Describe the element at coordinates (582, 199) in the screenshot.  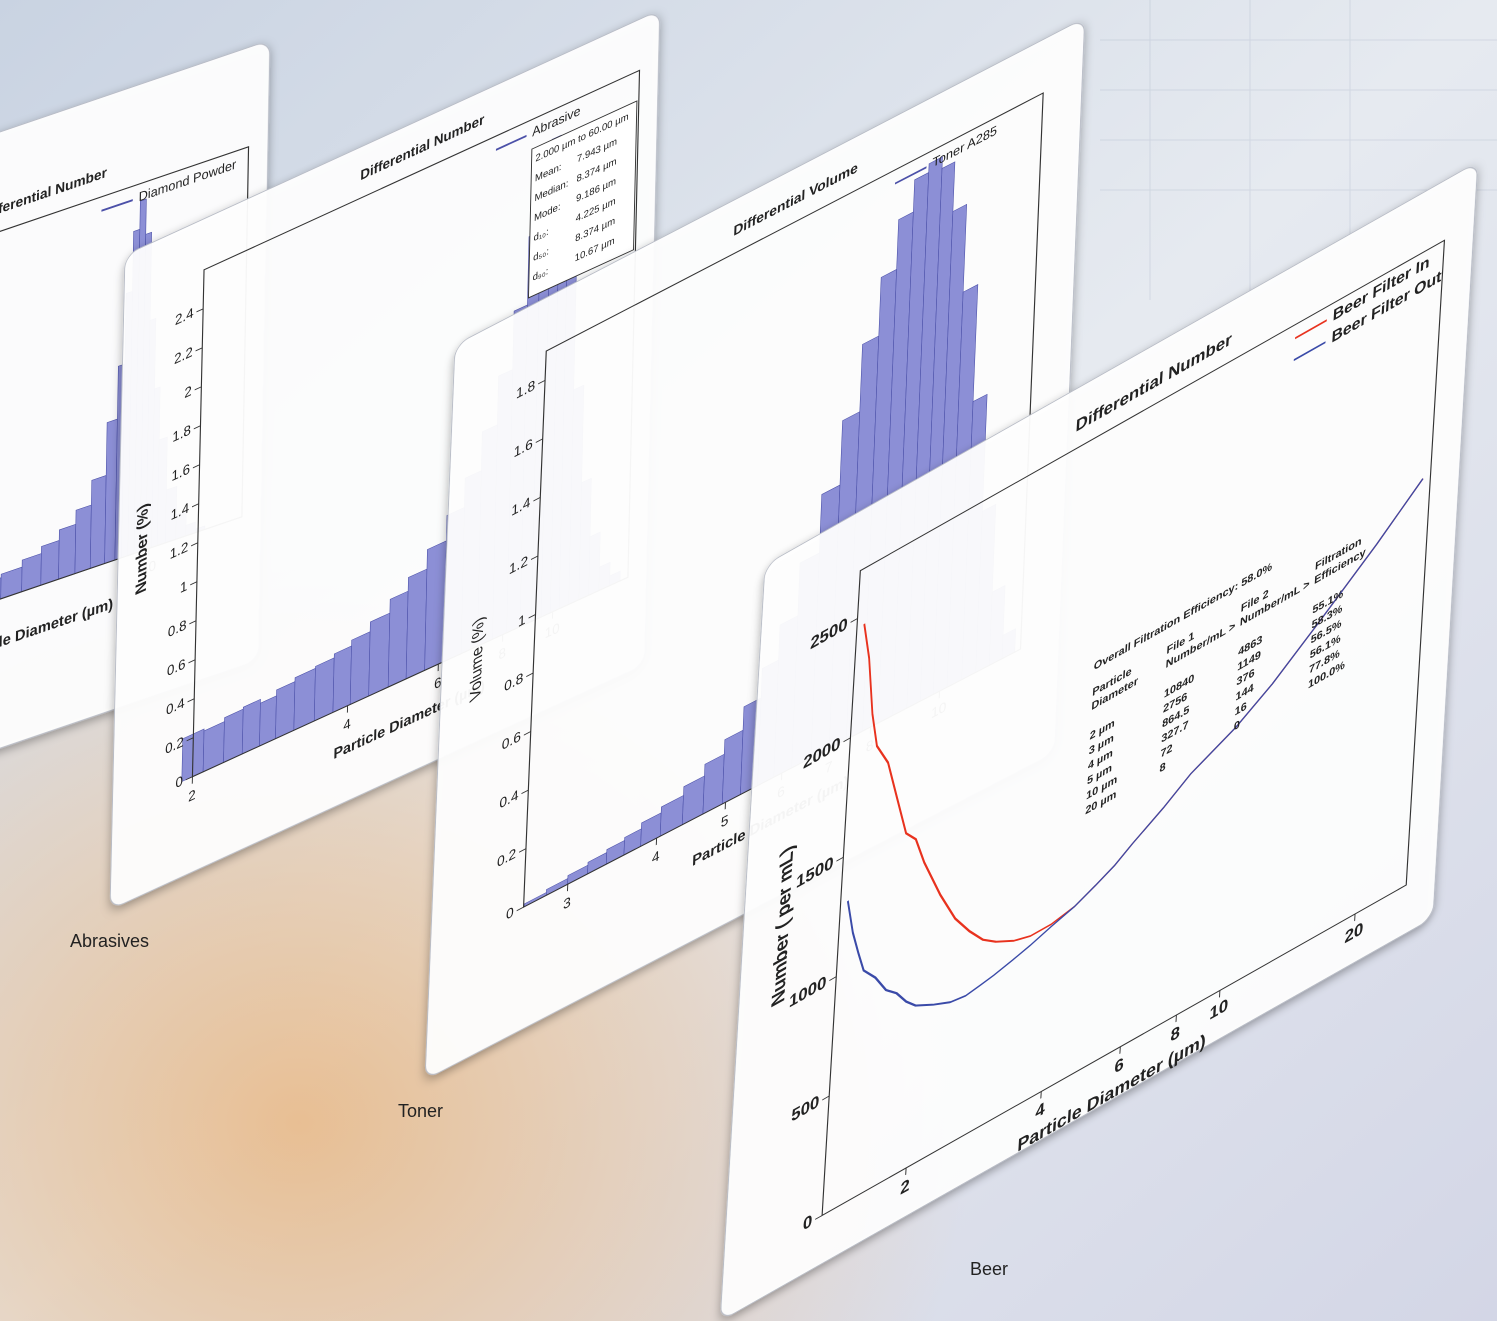
I see `stats-box` at that location.